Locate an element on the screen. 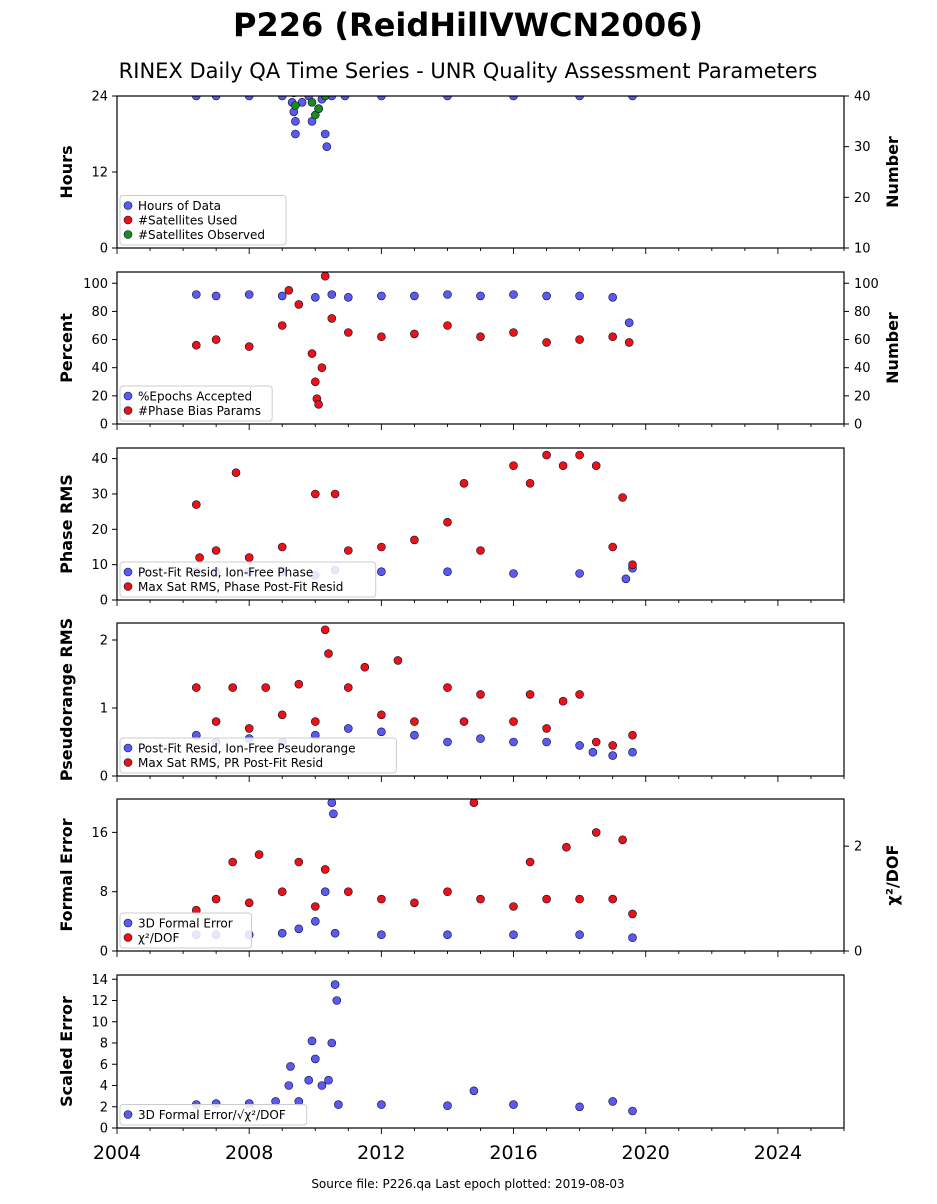 The image size is (937, 1204). legend-label: χ²/DOF is located at coordinates (158, 938).